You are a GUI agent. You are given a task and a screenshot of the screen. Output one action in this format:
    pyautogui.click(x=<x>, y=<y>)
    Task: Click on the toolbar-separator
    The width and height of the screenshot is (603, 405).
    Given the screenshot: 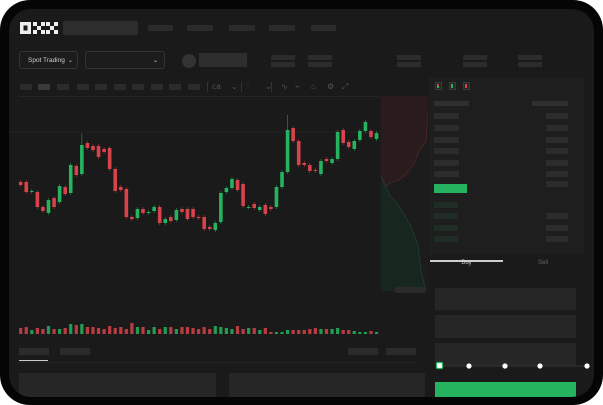 What is the action you would take?
    pyautogui.click(x=207, y=87)
    